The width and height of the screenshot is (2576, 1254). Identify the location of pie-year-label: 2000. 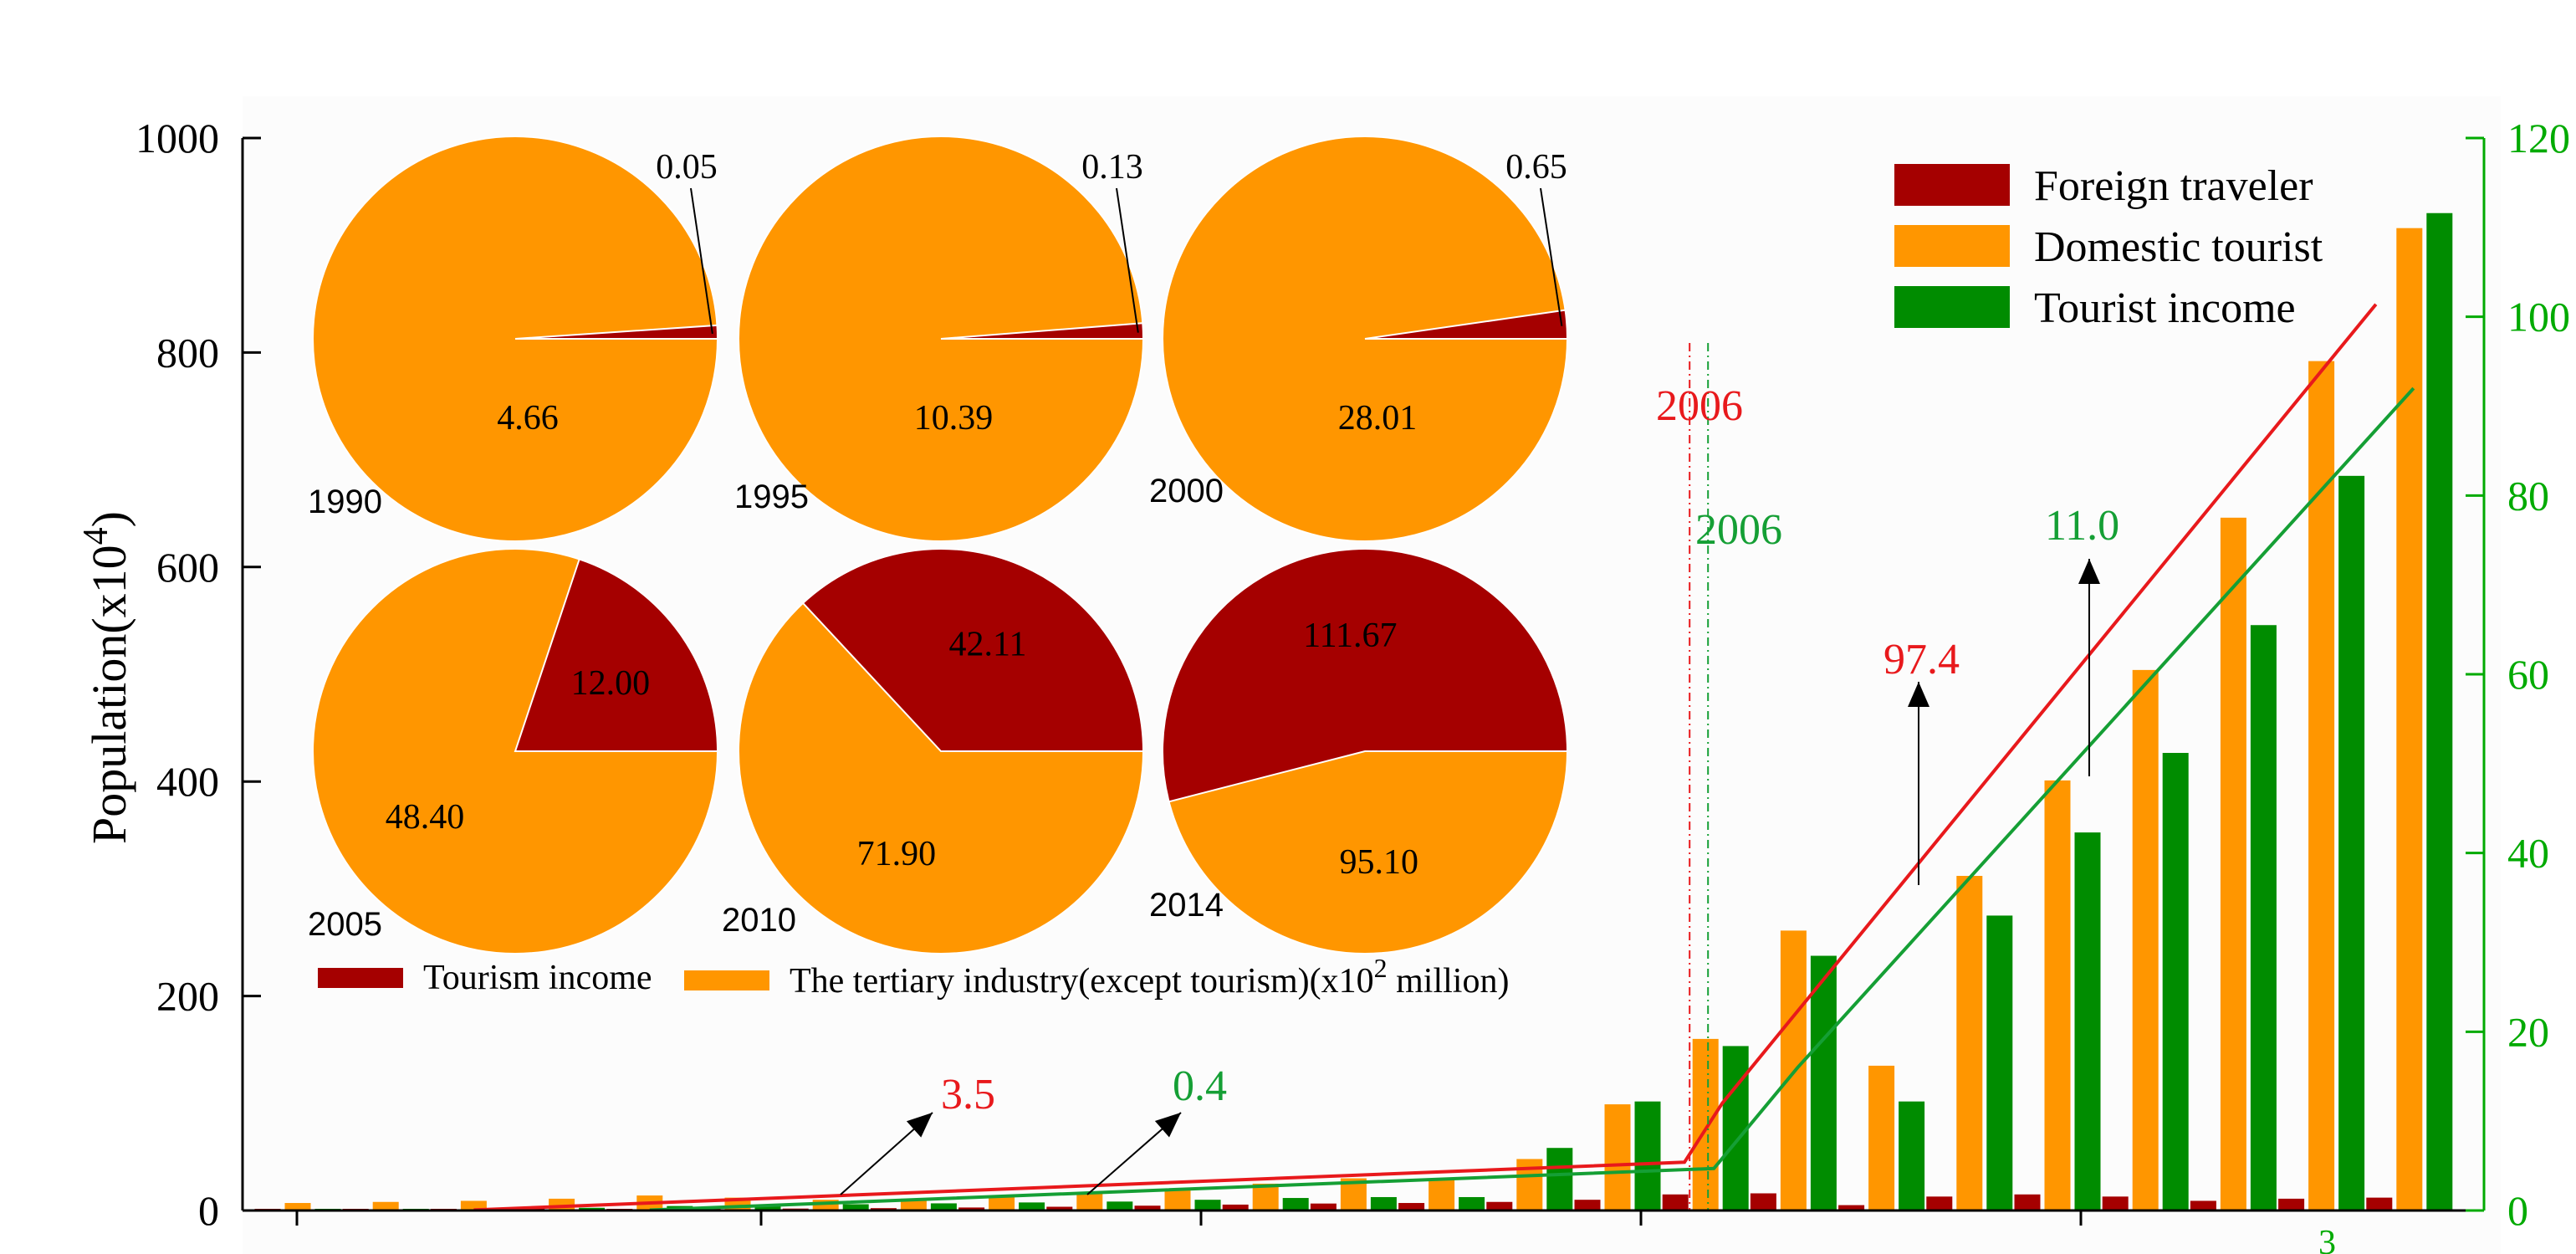
(1186, 491).